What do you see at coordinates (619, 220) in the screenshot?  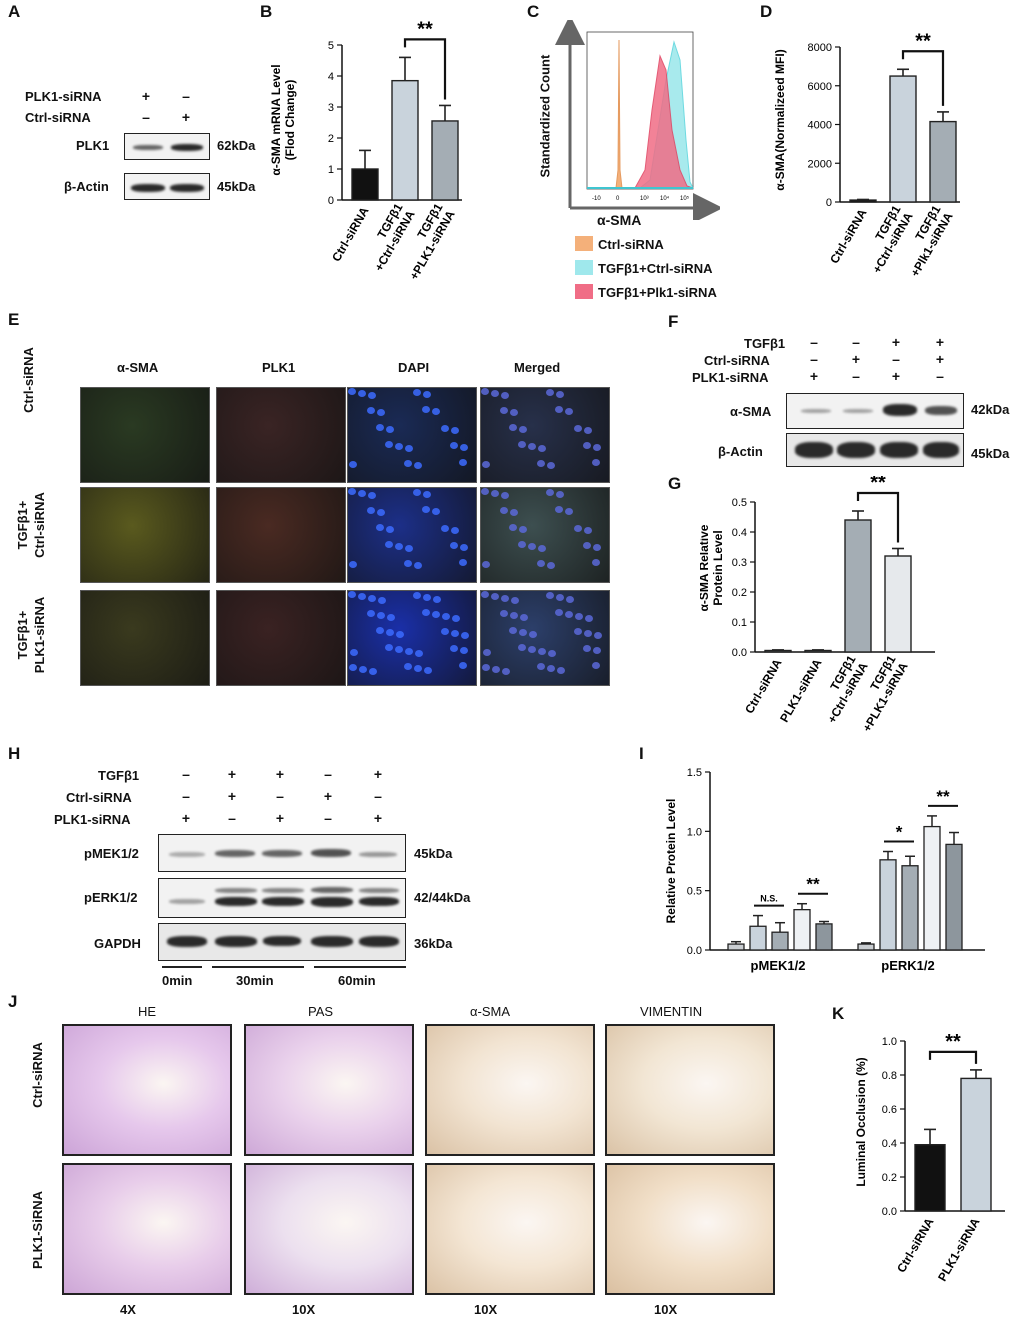 I see `flow-xlabel: α-SMA` at bounding box center [619, 220].